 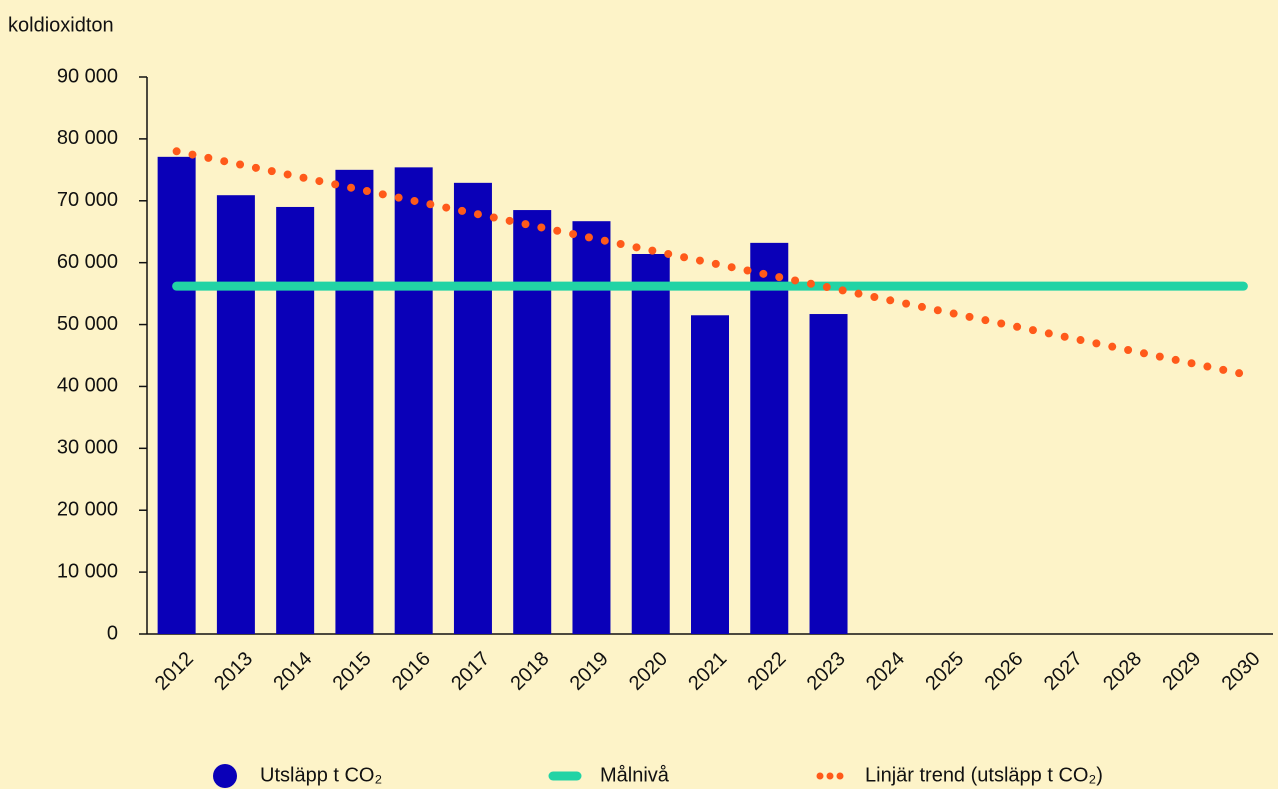 What do you see at coordinates (174, 671) in the screenshot?
I see `x-tick-label: 2012` at bounding box center [174, 671].